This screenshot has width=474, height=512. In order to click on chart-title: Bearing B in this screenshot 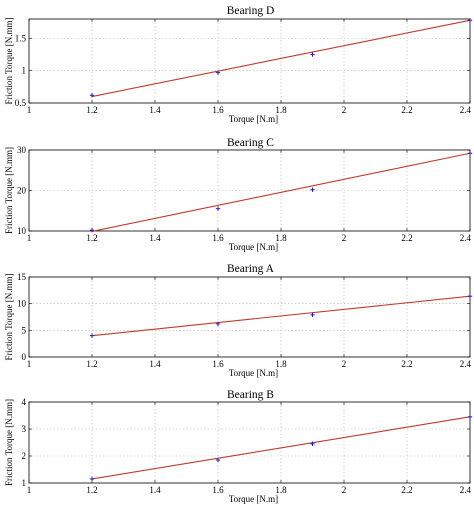, I will do `click(250, 395)`.